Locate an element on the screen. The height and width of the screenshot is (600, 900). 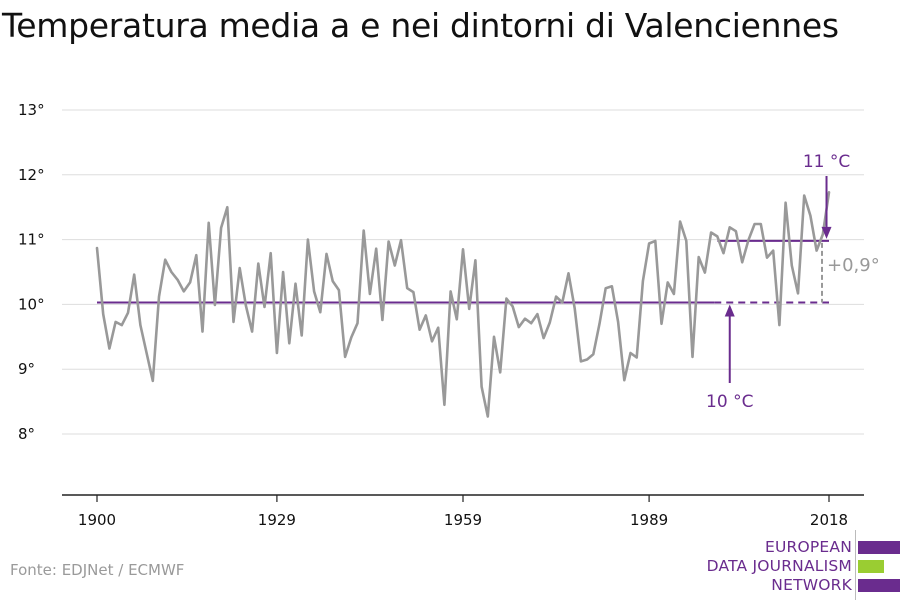
y-tick-label: 10° is located at coordinates (31, 304).